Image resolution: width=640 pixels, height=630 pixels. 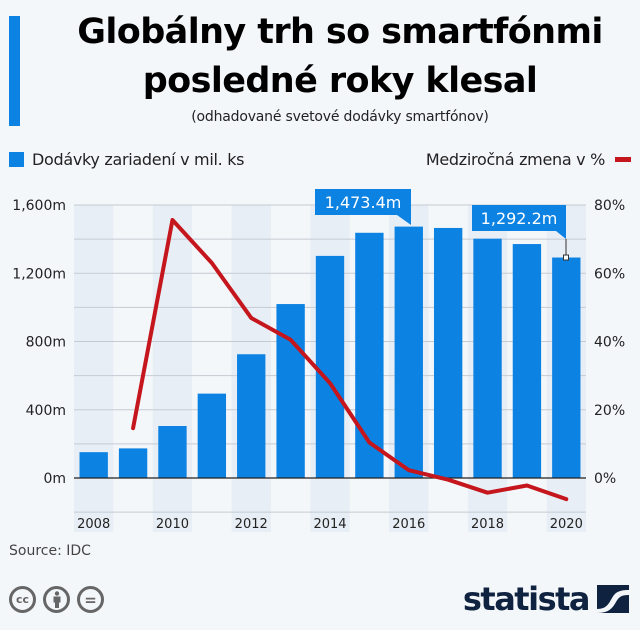 I want to click on bar-2014, so click(x=330, y=366).